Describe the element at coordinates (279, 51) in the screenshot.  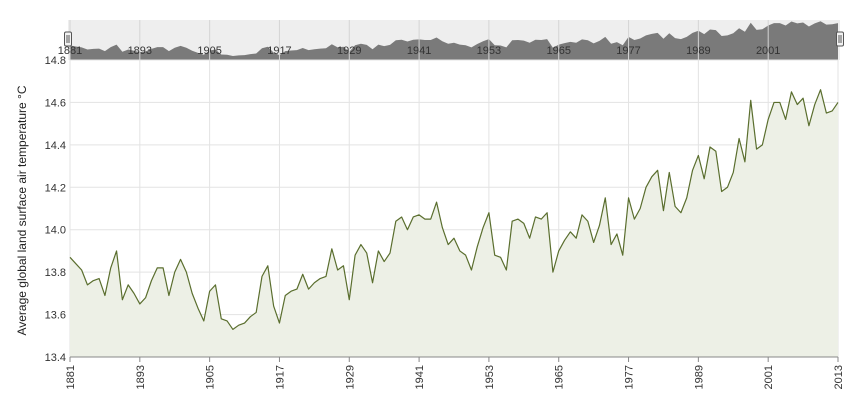
I see `navigator-tick-label: 1917` at that location.